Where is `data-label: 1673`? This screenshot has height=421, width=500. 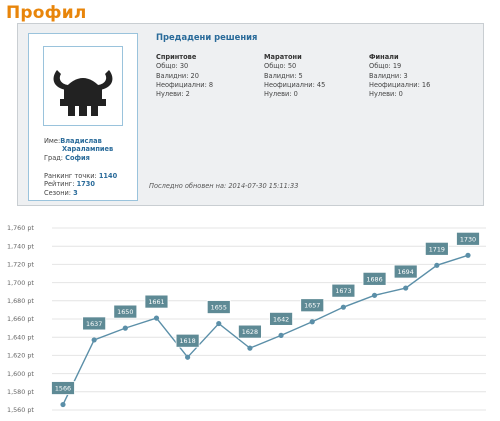 data-label: 1673 is located at coordinates (343, 291).